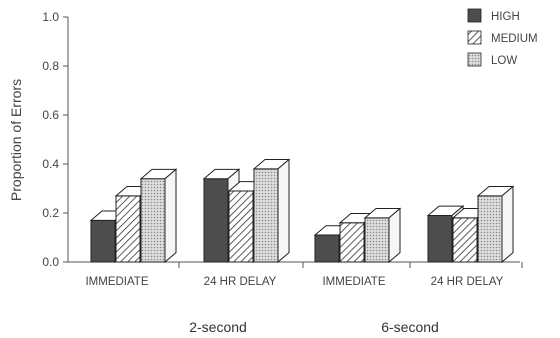 The image size is (560, 338). Describe the element at coordinates (50, 164) in the screenshot. I see `y-tick-label-2: 0.4` at that location.